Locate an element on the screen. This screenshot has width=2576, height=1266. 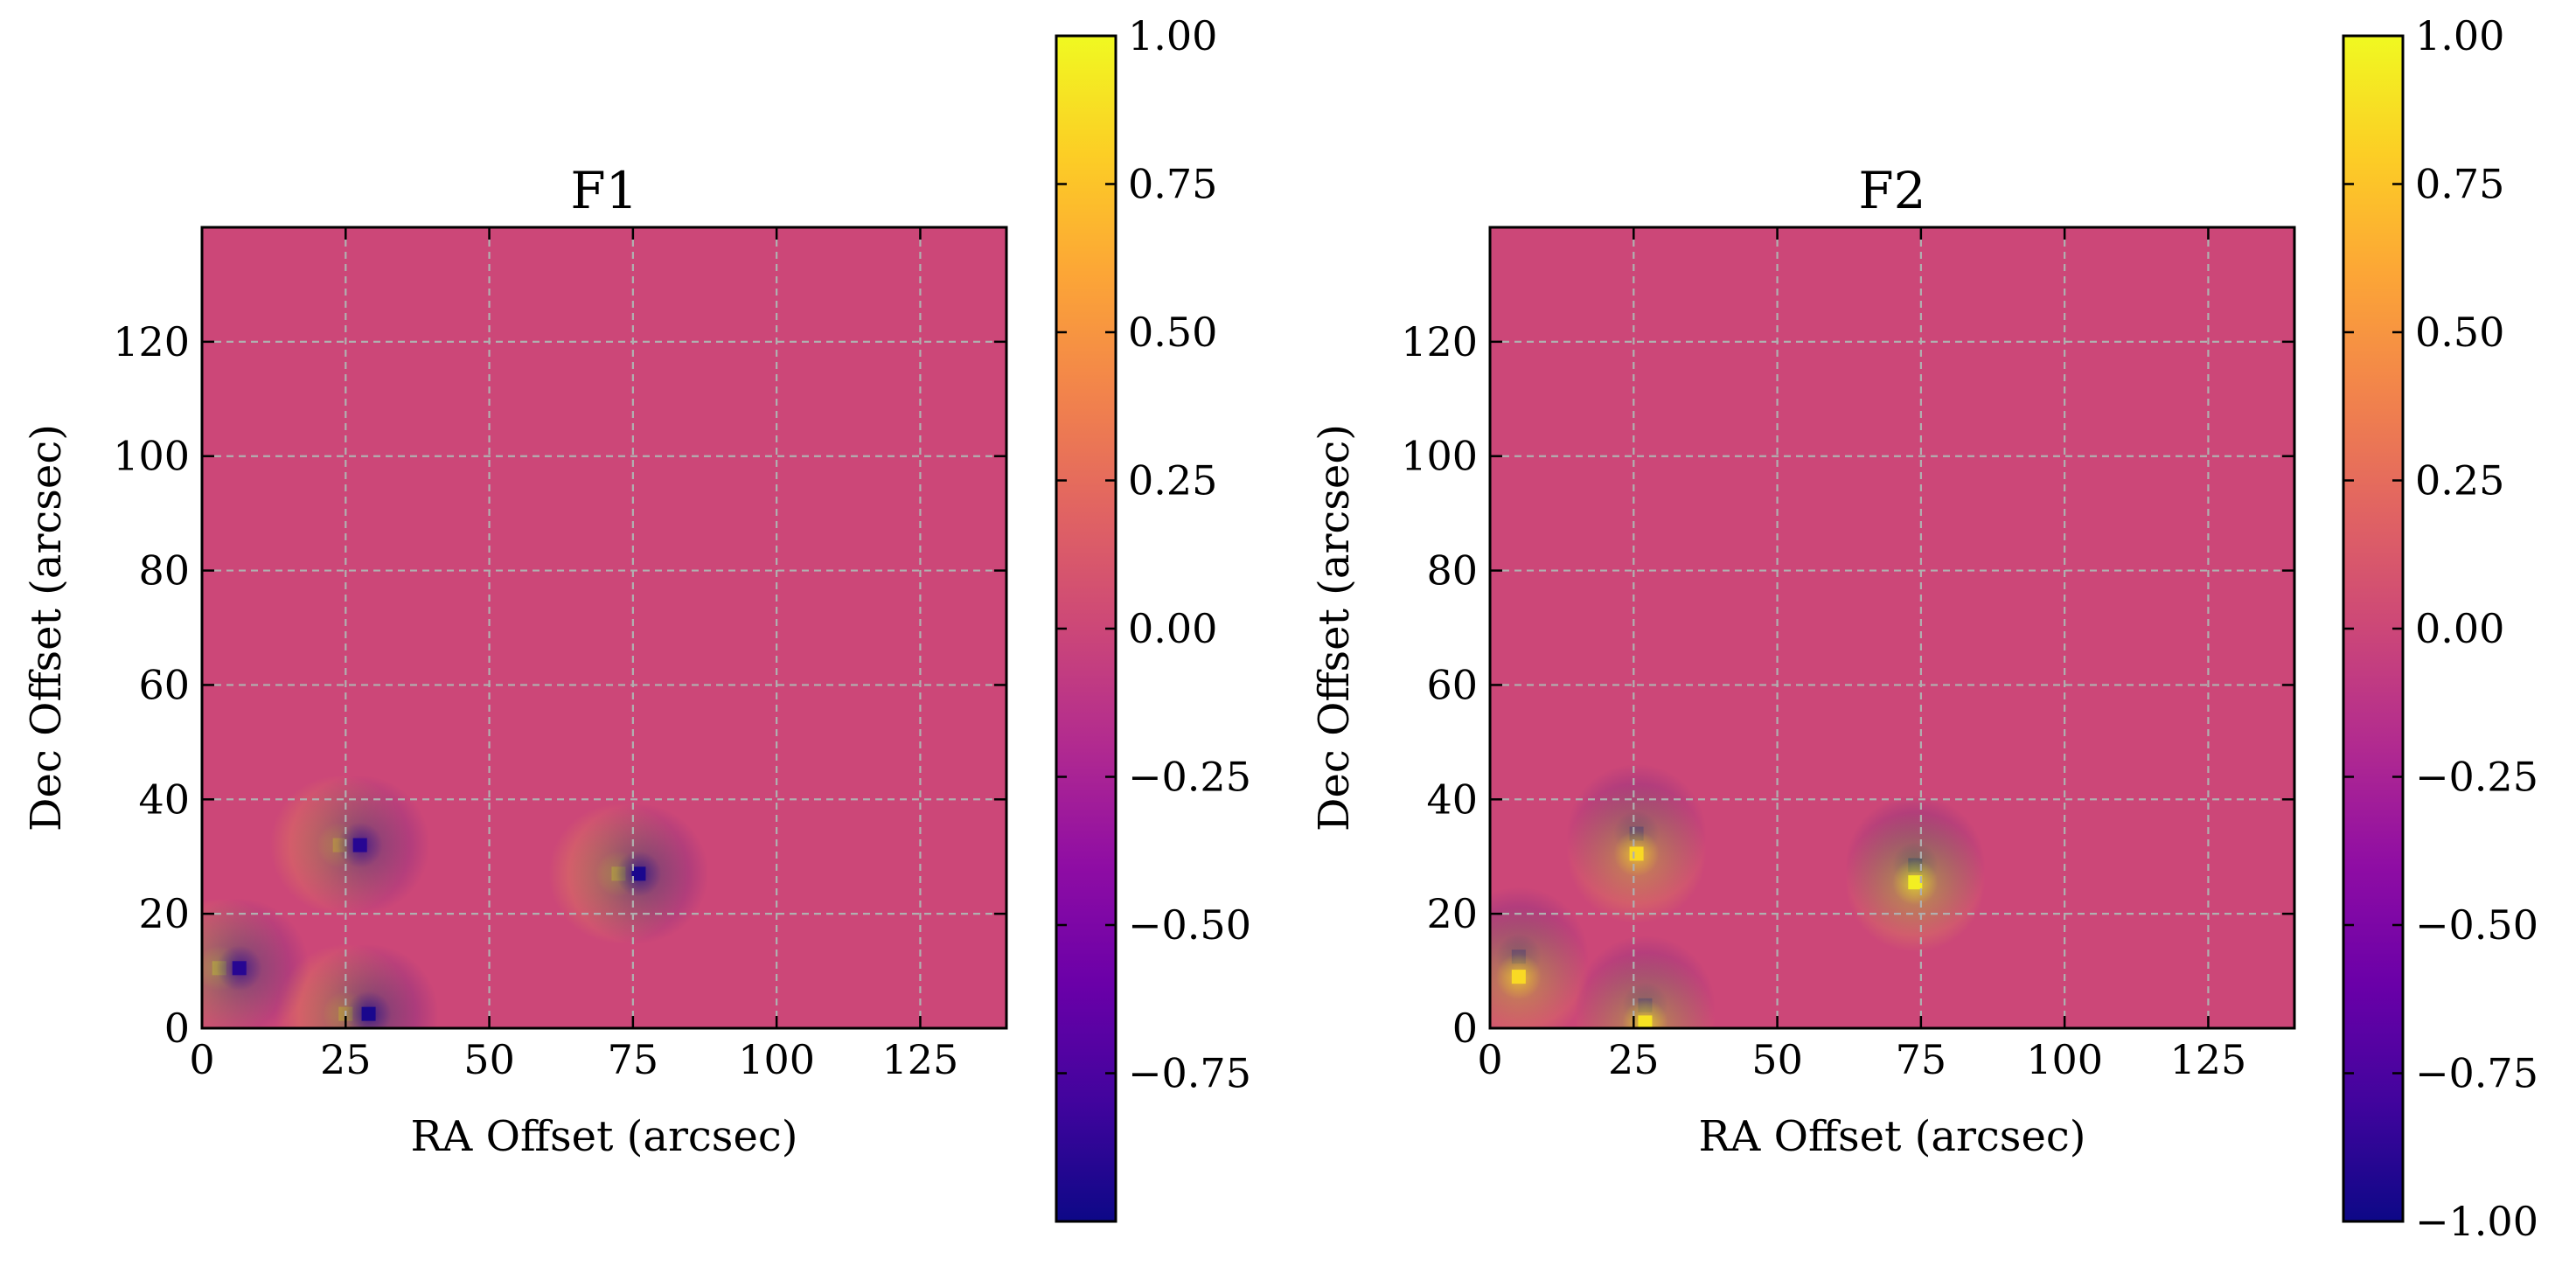
panel-title: F1 is located at coordinates (603, 190).